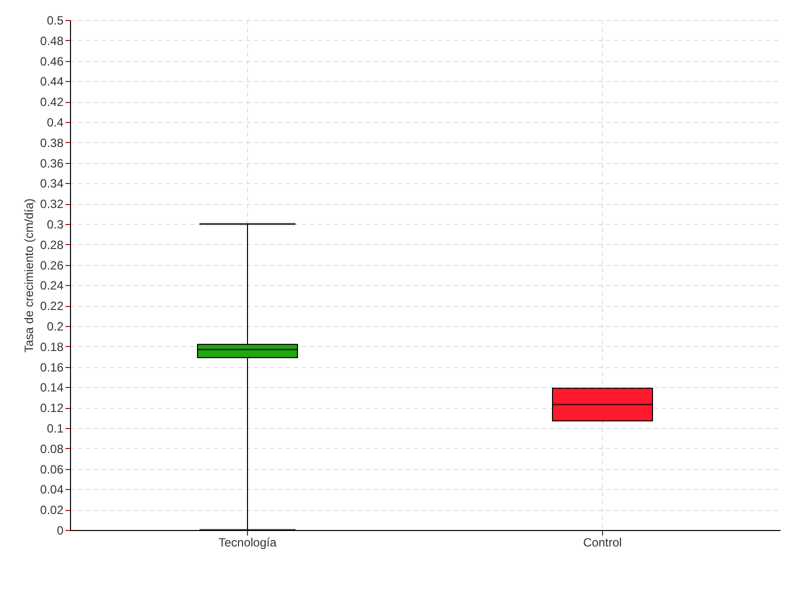 The image size is (800, 600). I want to click on y-tick-label: 0.18, so click(52, 347).